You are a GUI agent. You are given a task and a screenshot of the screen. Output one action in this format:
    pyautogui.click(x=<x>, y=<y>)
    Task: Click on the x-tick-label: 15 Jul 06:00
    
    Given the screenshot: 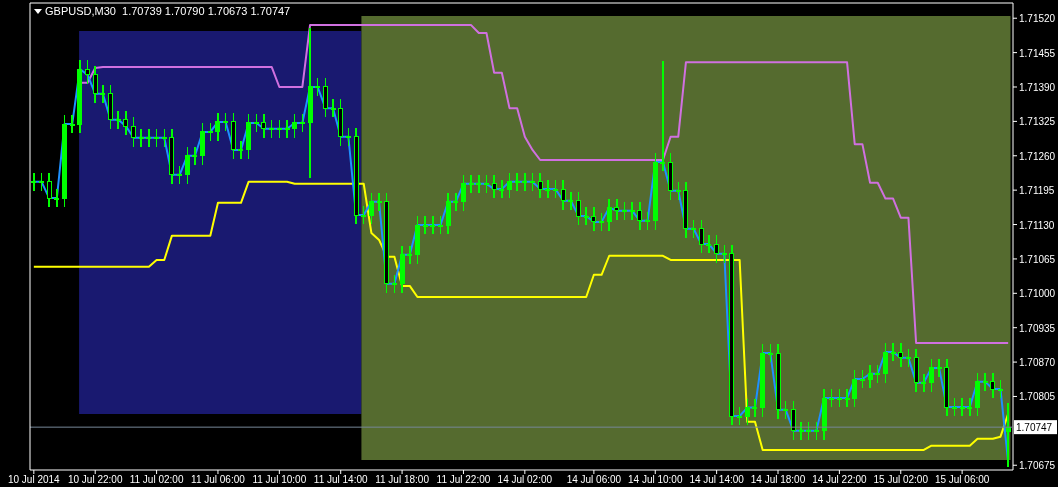 What is the action you would take?
    pyautogui.click(x=962, y=479)
    